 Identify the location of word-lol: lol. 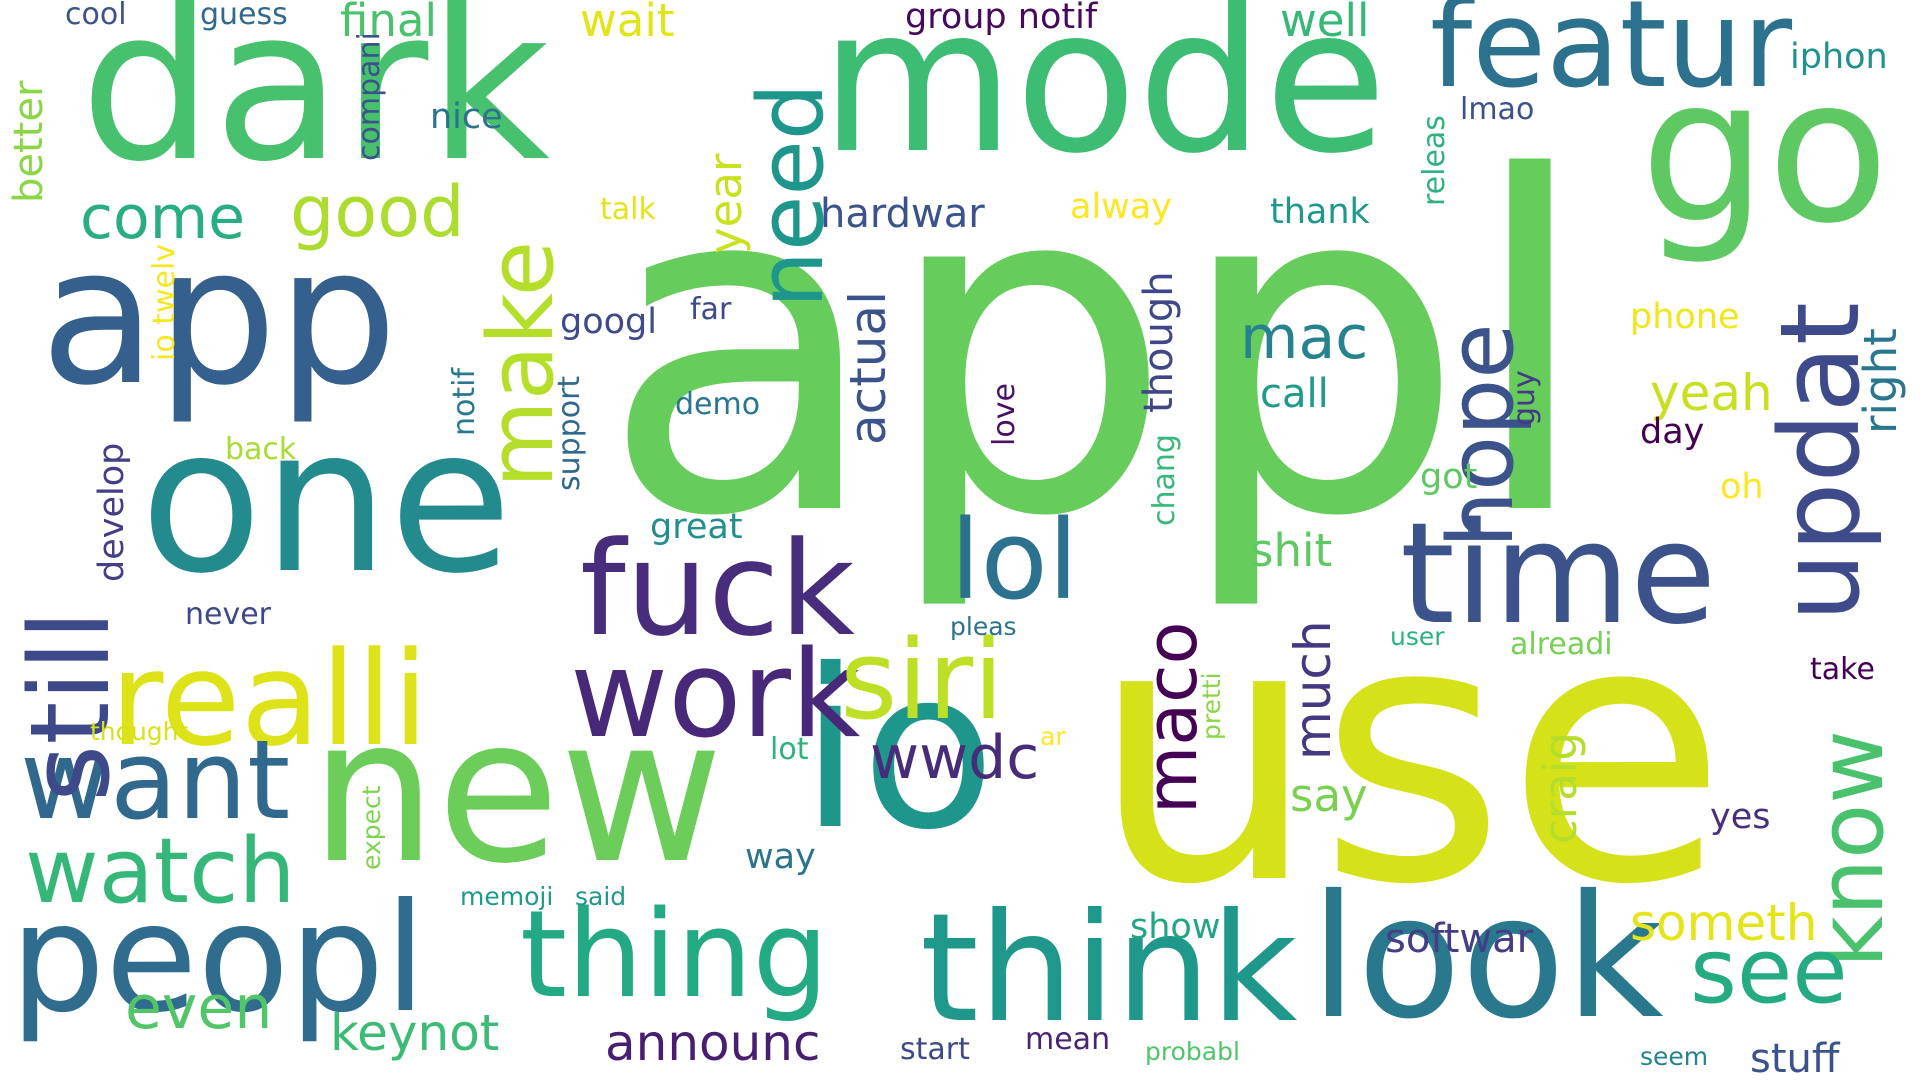
(1014, 560).